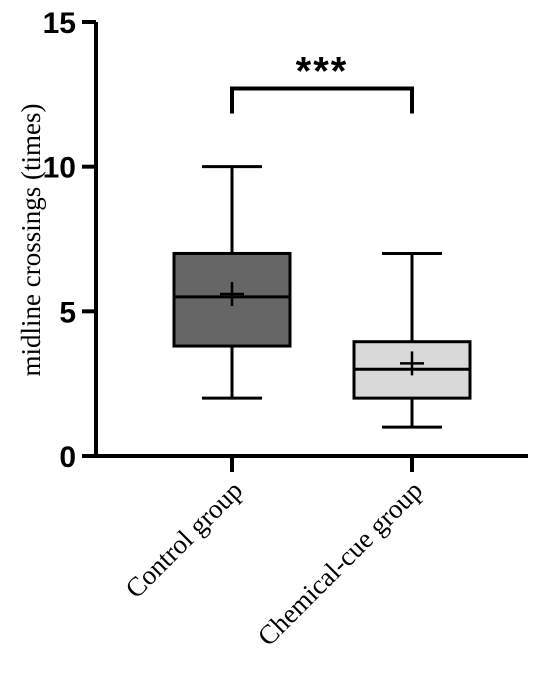 The width and height of the screenshot is (550, 684). I want to click on box-control-group, so click(232, 282).